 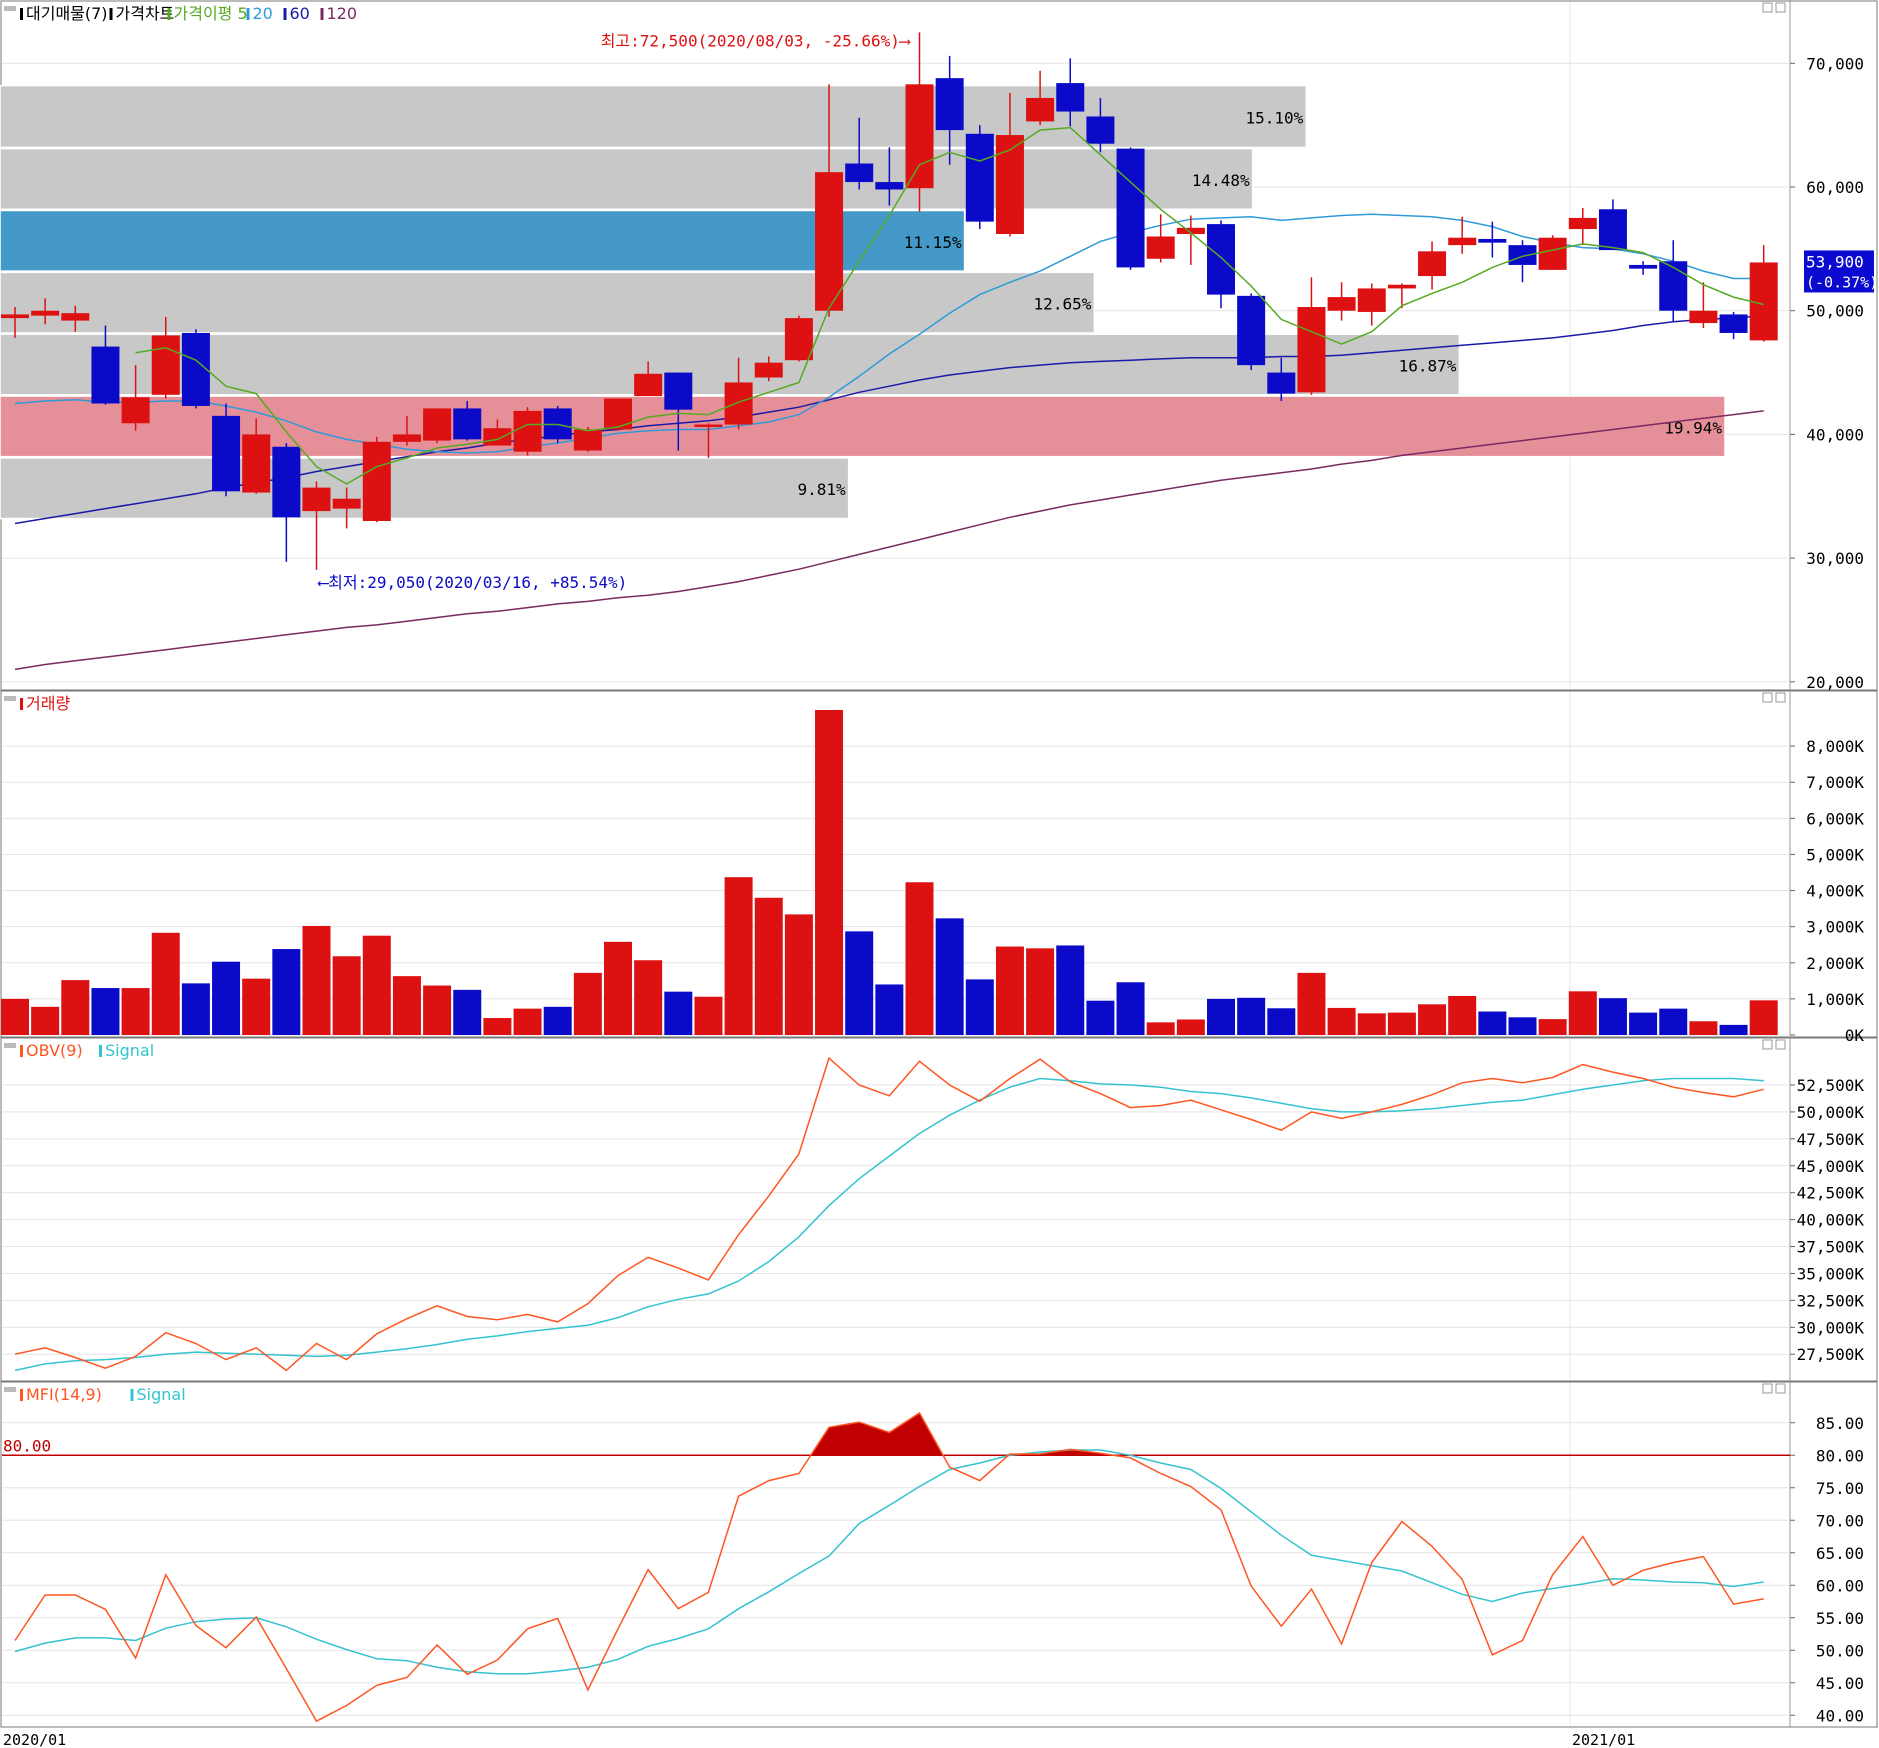 I want to click on y-tick-label: 50,000, so click(x=1835, y=311).